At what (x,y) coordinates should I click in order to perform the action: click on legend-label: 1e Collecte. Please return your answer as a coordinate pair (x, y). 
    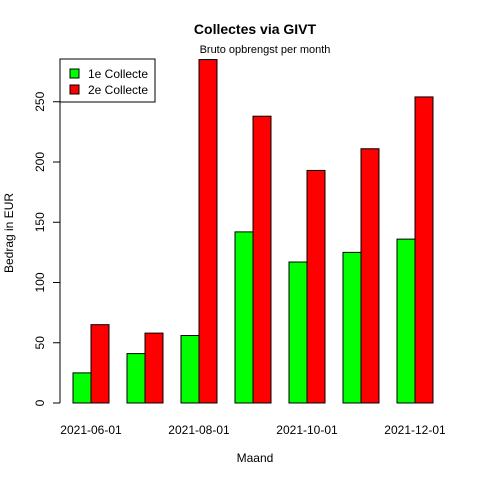
    Looking at the image, I should click on (118, 74).